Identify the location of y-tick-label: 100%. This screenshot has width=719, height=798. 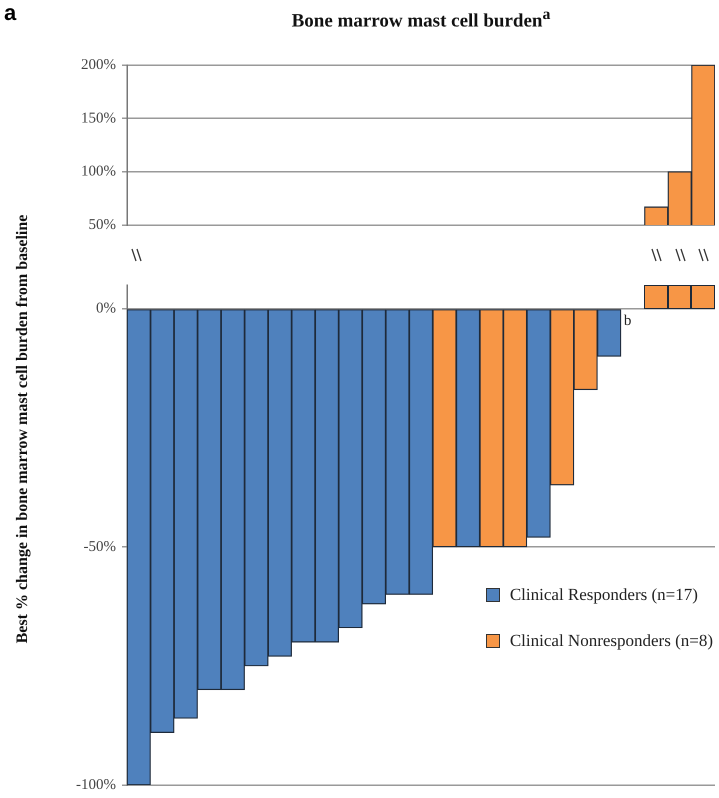
(98, 172).